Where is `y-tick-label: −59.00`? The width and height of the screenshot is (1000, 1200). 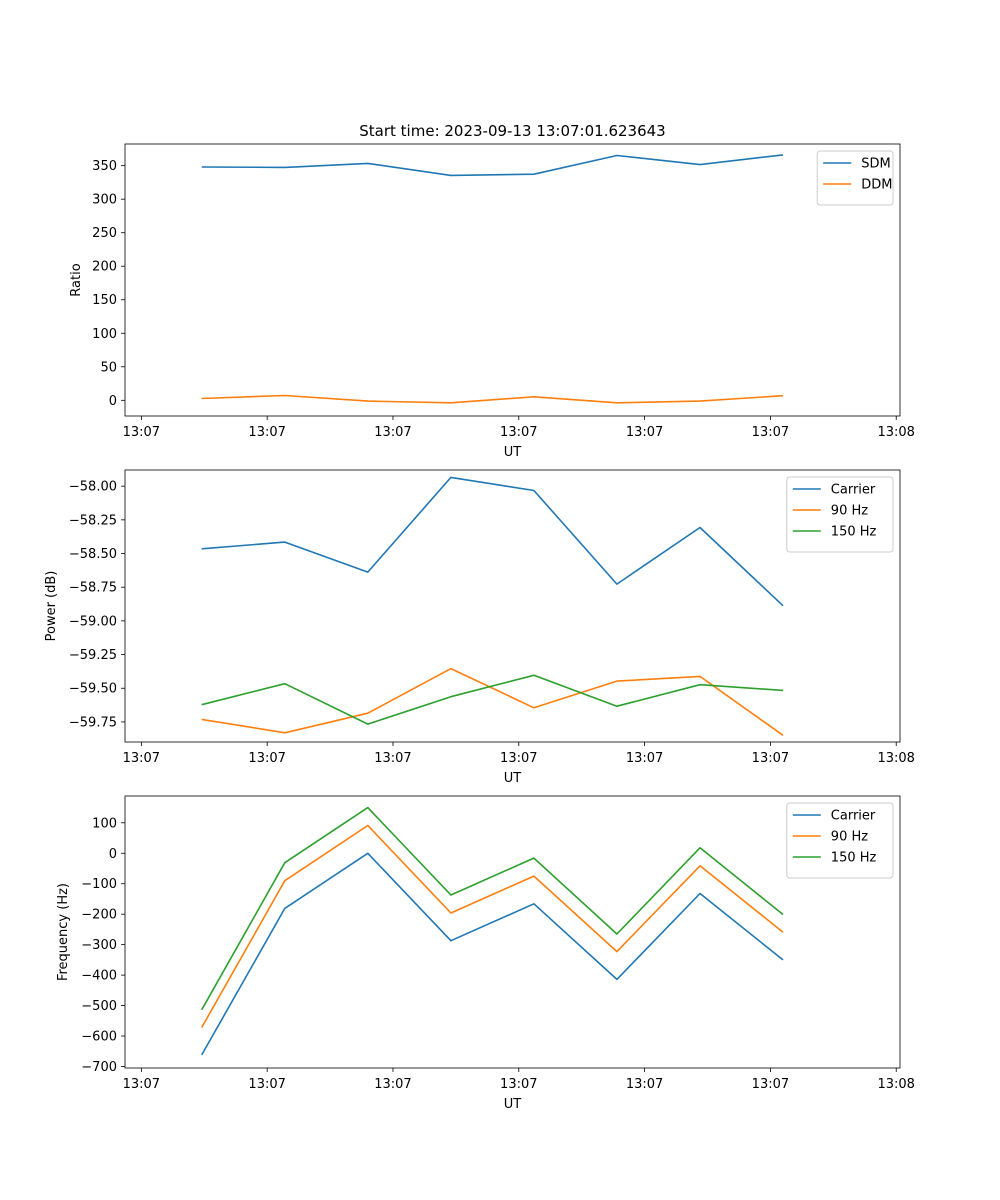
y-tick-label: −59.00 is located at coordinates (93, 621).